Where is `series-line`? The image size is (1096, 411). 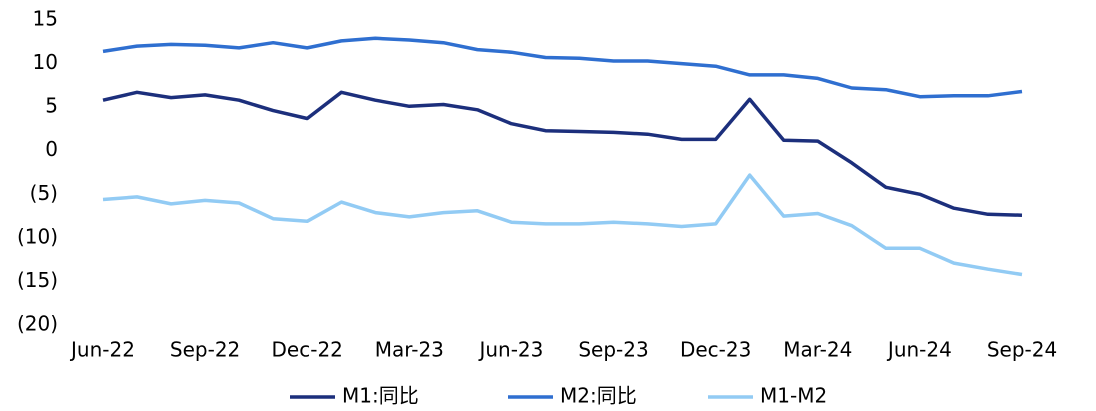
series-line is located at coordinates (562, 67).